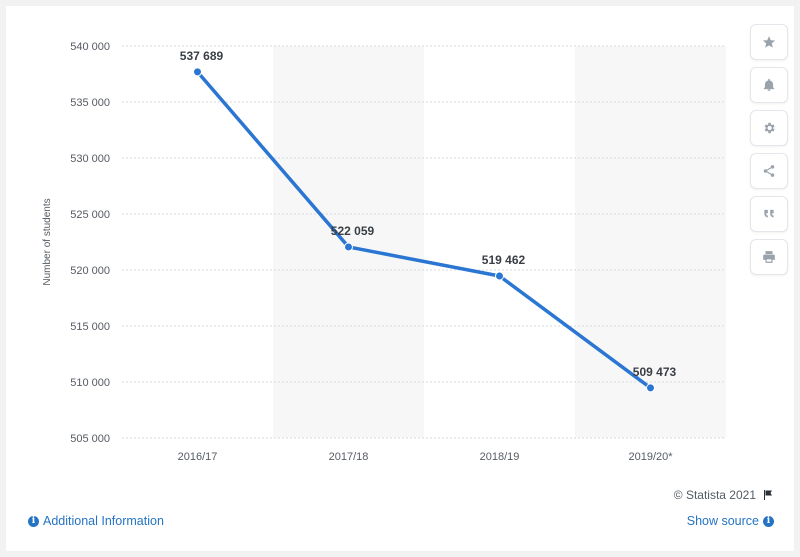 This screenshot has height=557, width=800. What do you see at coordinates (426, 457) in the screenshot?
I see `x-axis: 2016/17 2017/18 2018/19 2019/20*` at bounding box center [426, 457].